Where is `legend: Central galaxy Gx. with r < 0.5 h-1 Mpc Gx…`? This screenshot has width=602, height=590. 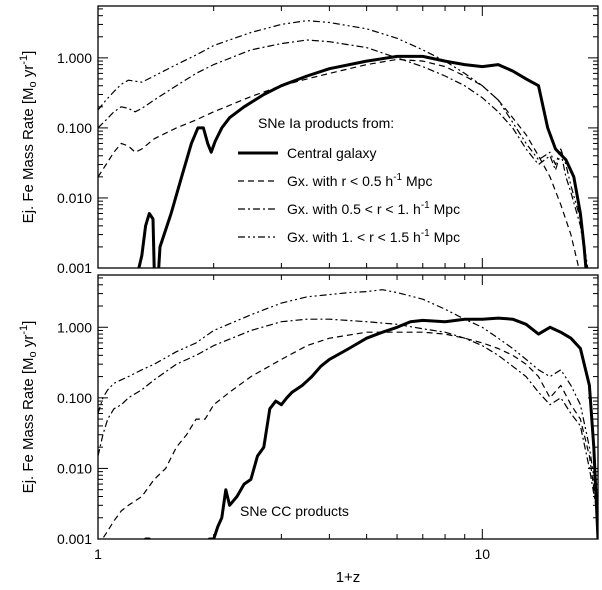 legend: Central galaxy Gx. with r < 0.5 h-1 Mpc Gx… is located at coordinates (349, 195).